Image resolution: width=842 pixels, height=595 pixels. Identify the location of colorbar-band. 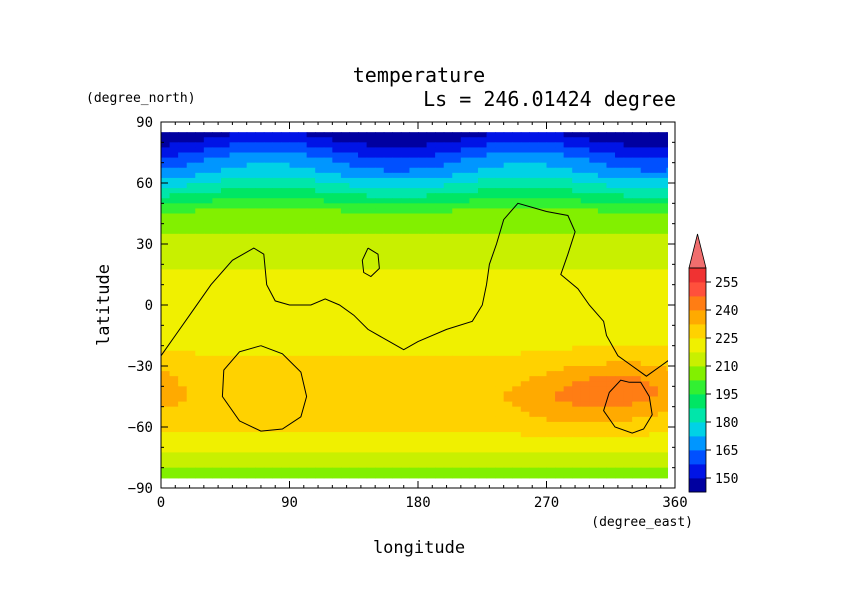
(697, 429).